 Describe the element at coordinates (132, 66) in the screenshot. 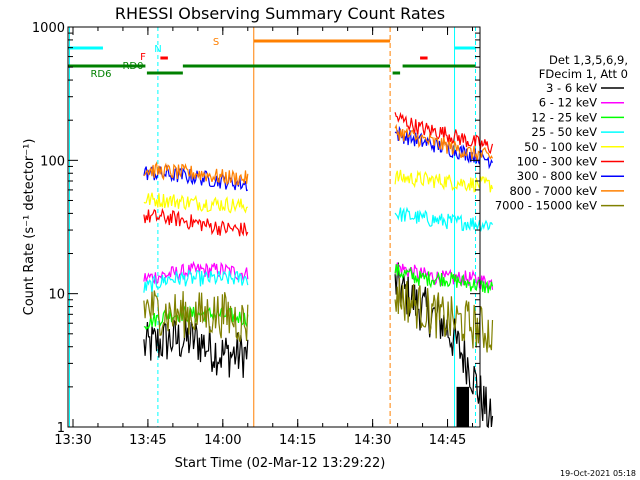

I see `annotation-label-rd0: RD0` at that location.